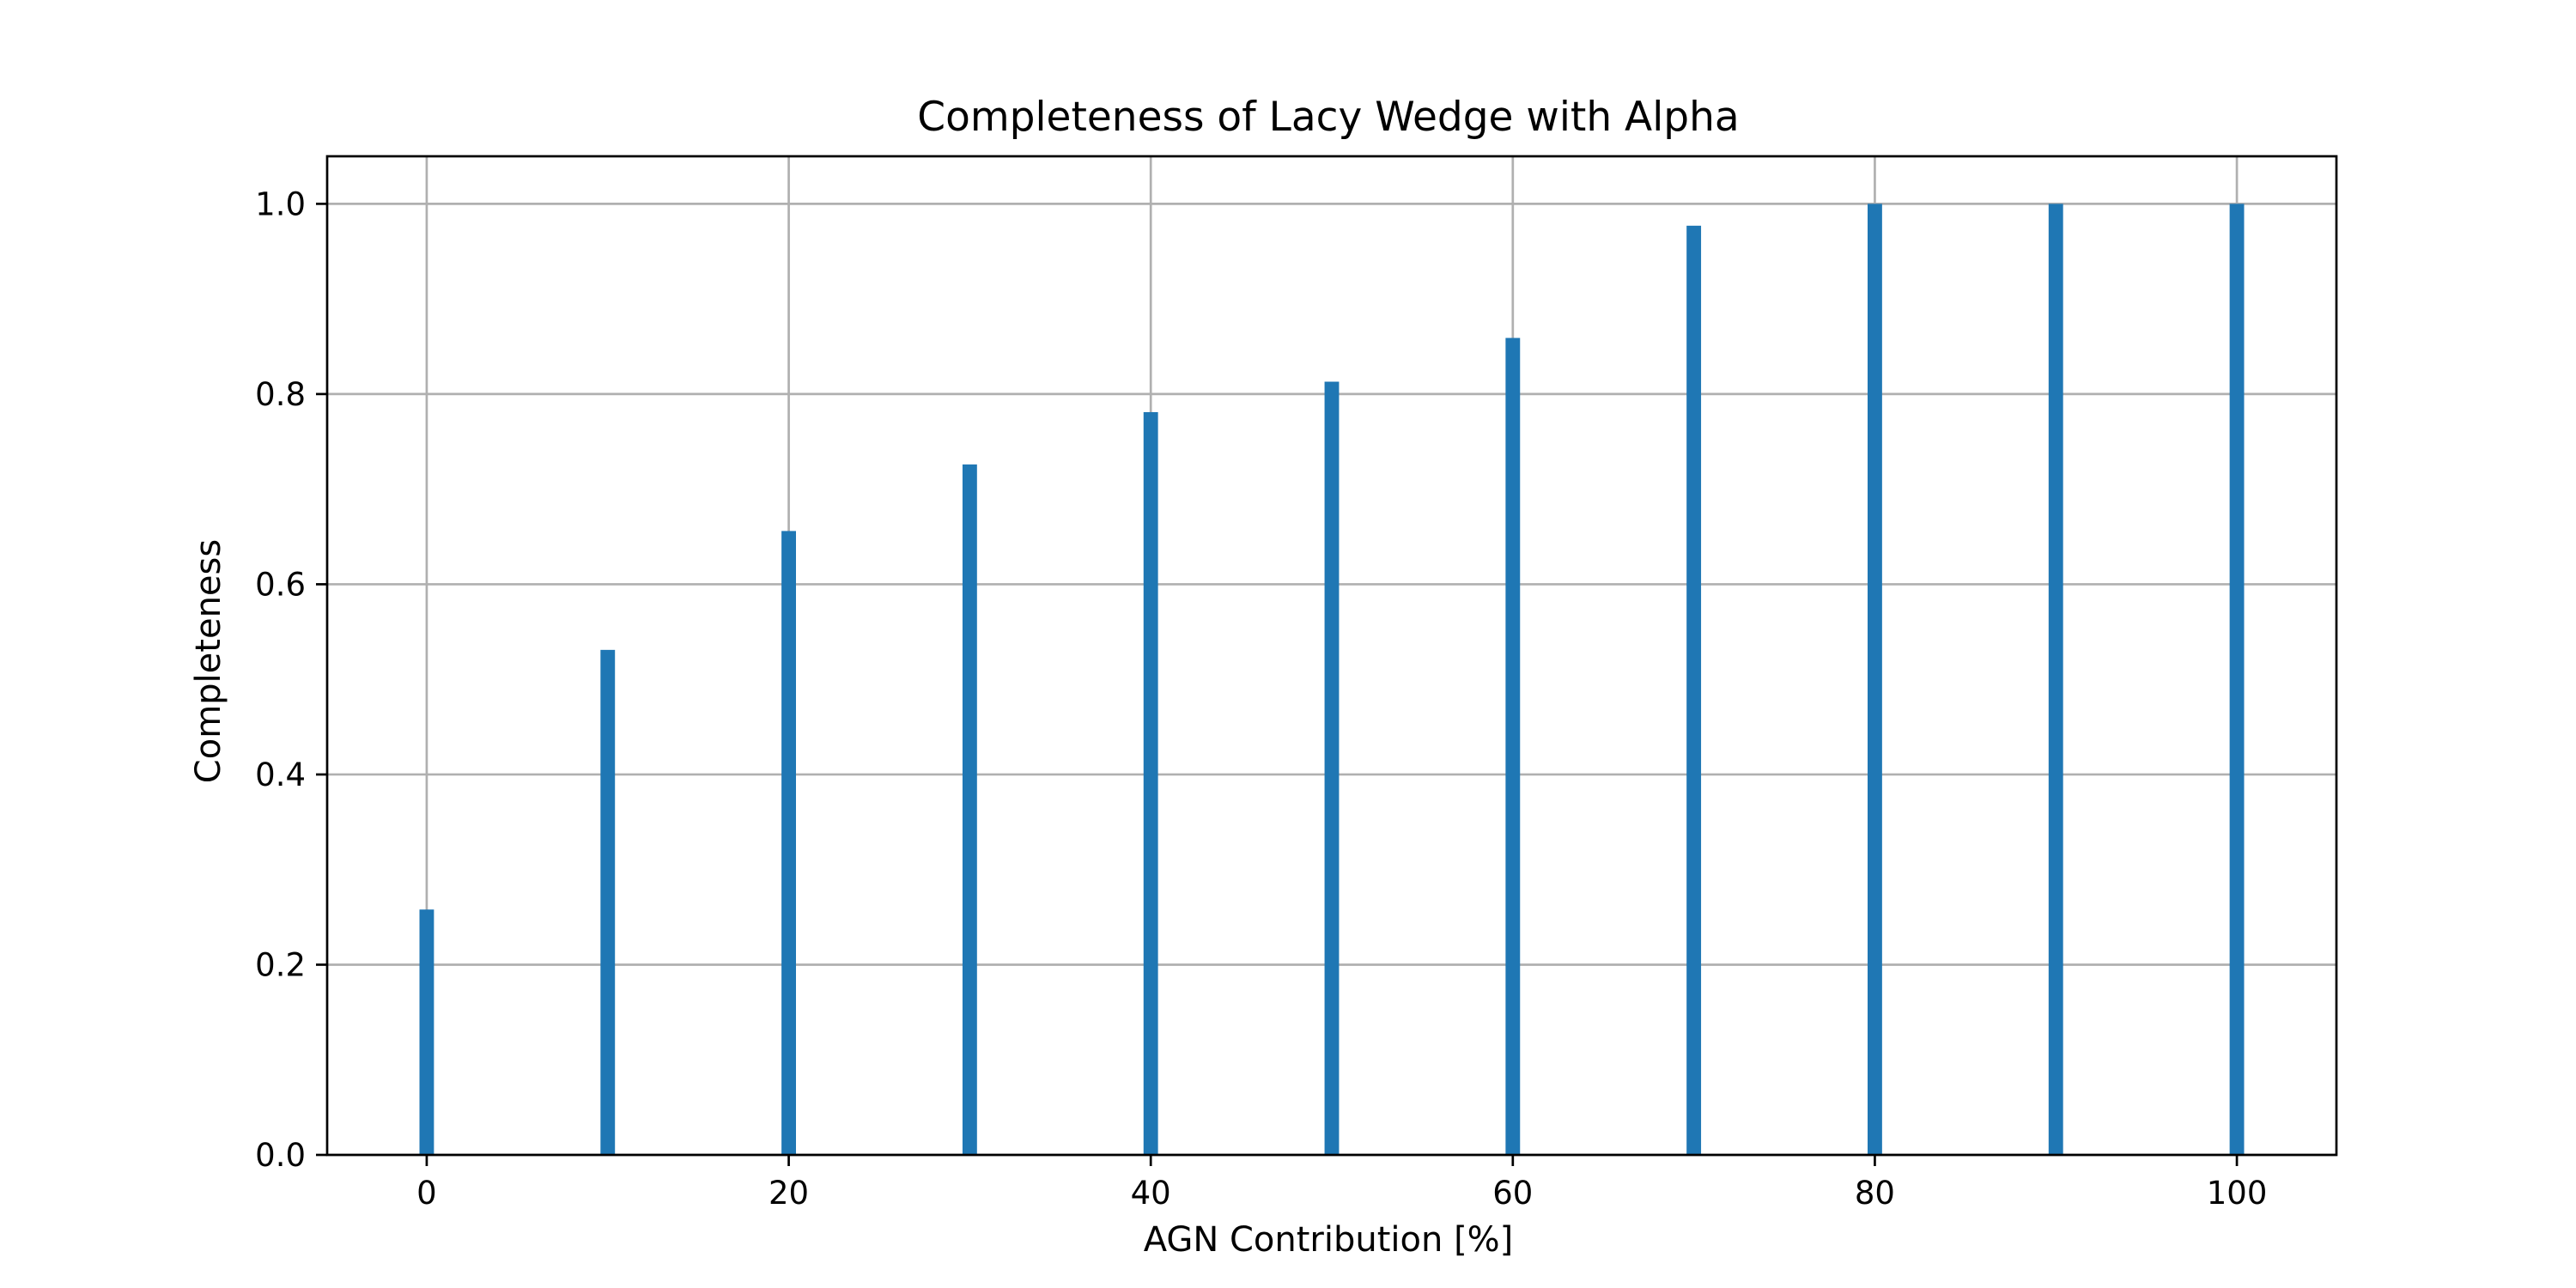 This screenshot has width=2576, height=1288. Describe the element at coordinates (291, 680) in the screenshot. I see `y-axis-ticks: 0.0 0.2 0.4 0.6 0.8 1.0` at that location.